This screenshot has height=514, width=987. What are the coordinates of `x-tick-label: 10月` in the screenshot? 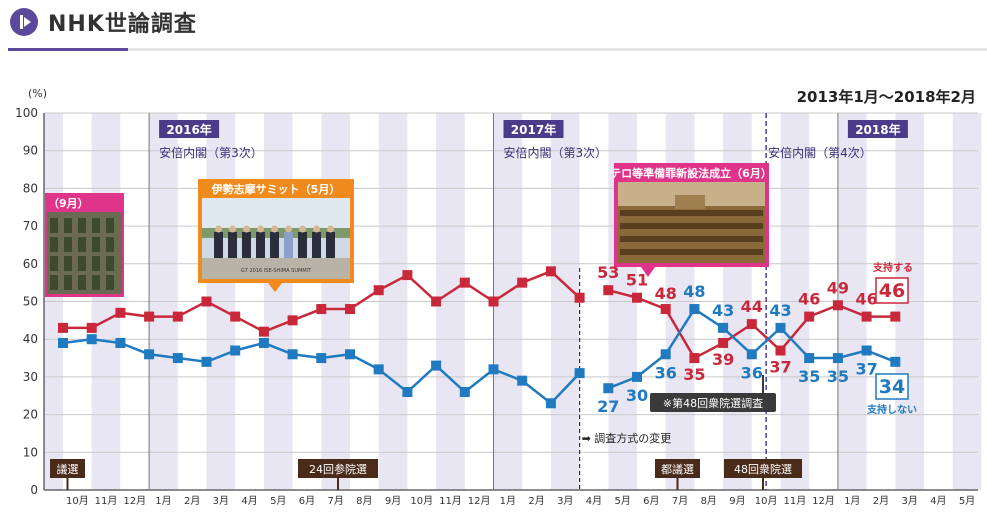 It's located at (77, 501).